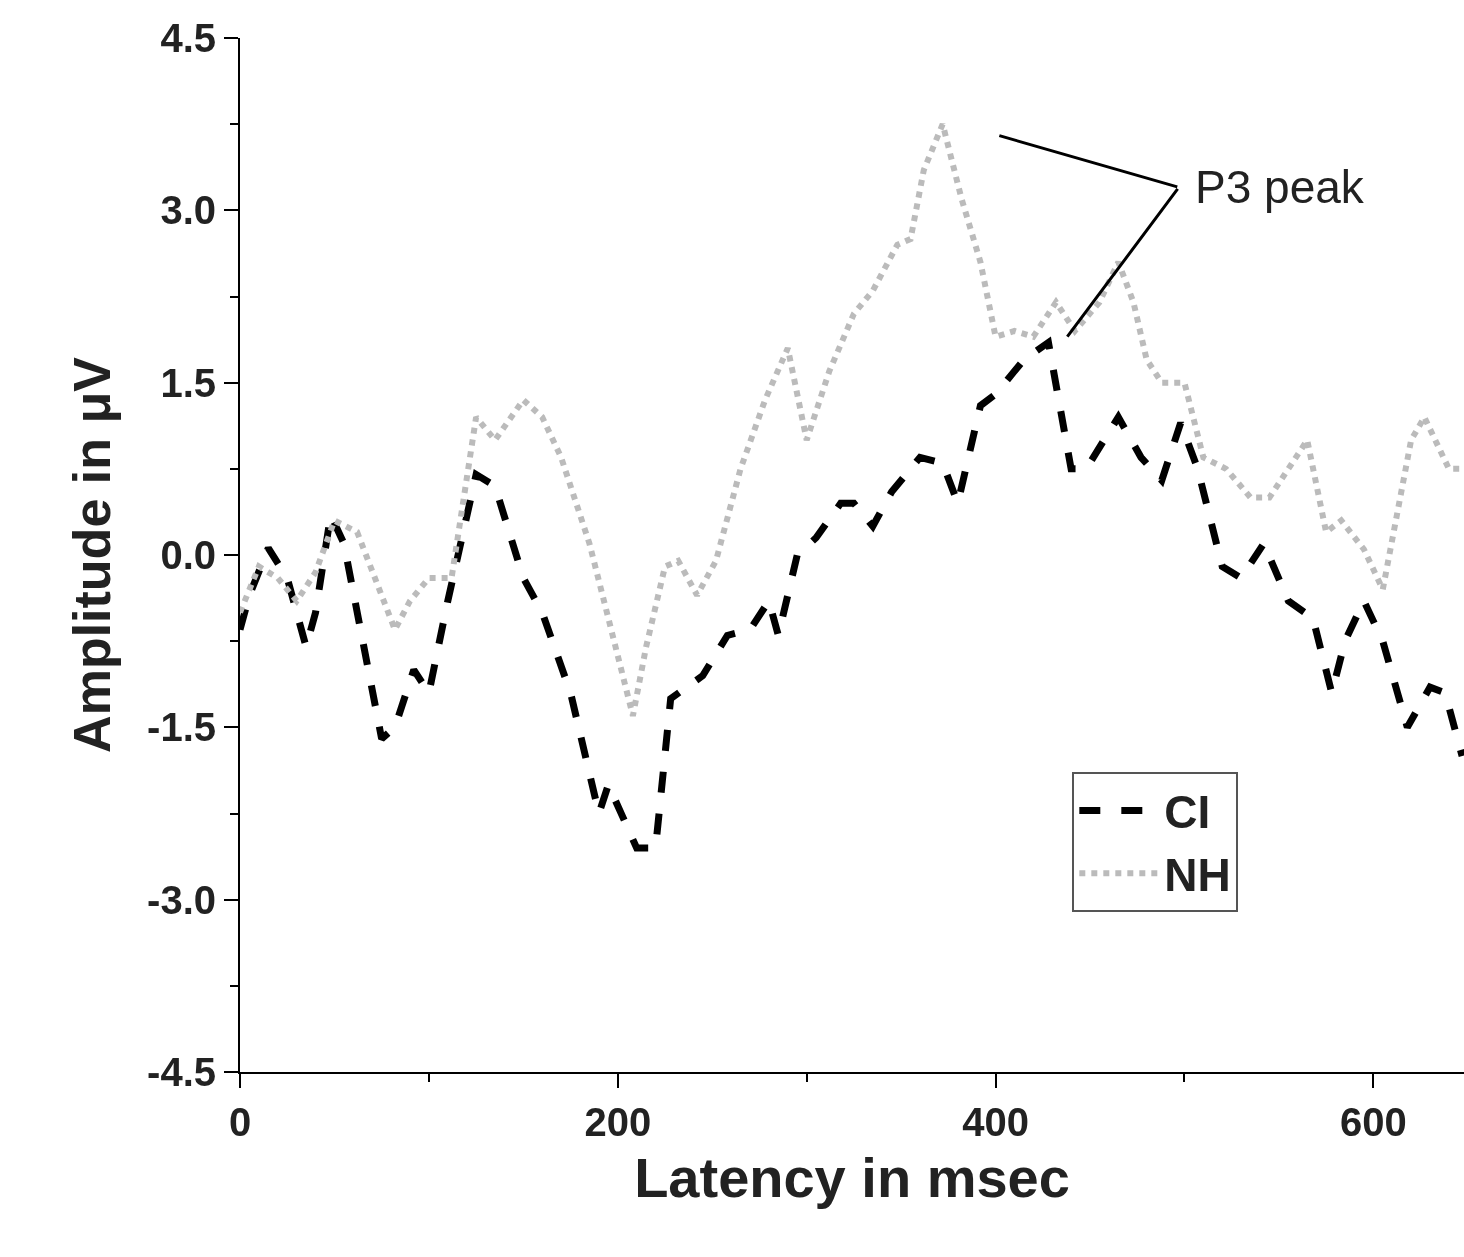  I want to click on annotation: P3 peak, so click(1280, 187).